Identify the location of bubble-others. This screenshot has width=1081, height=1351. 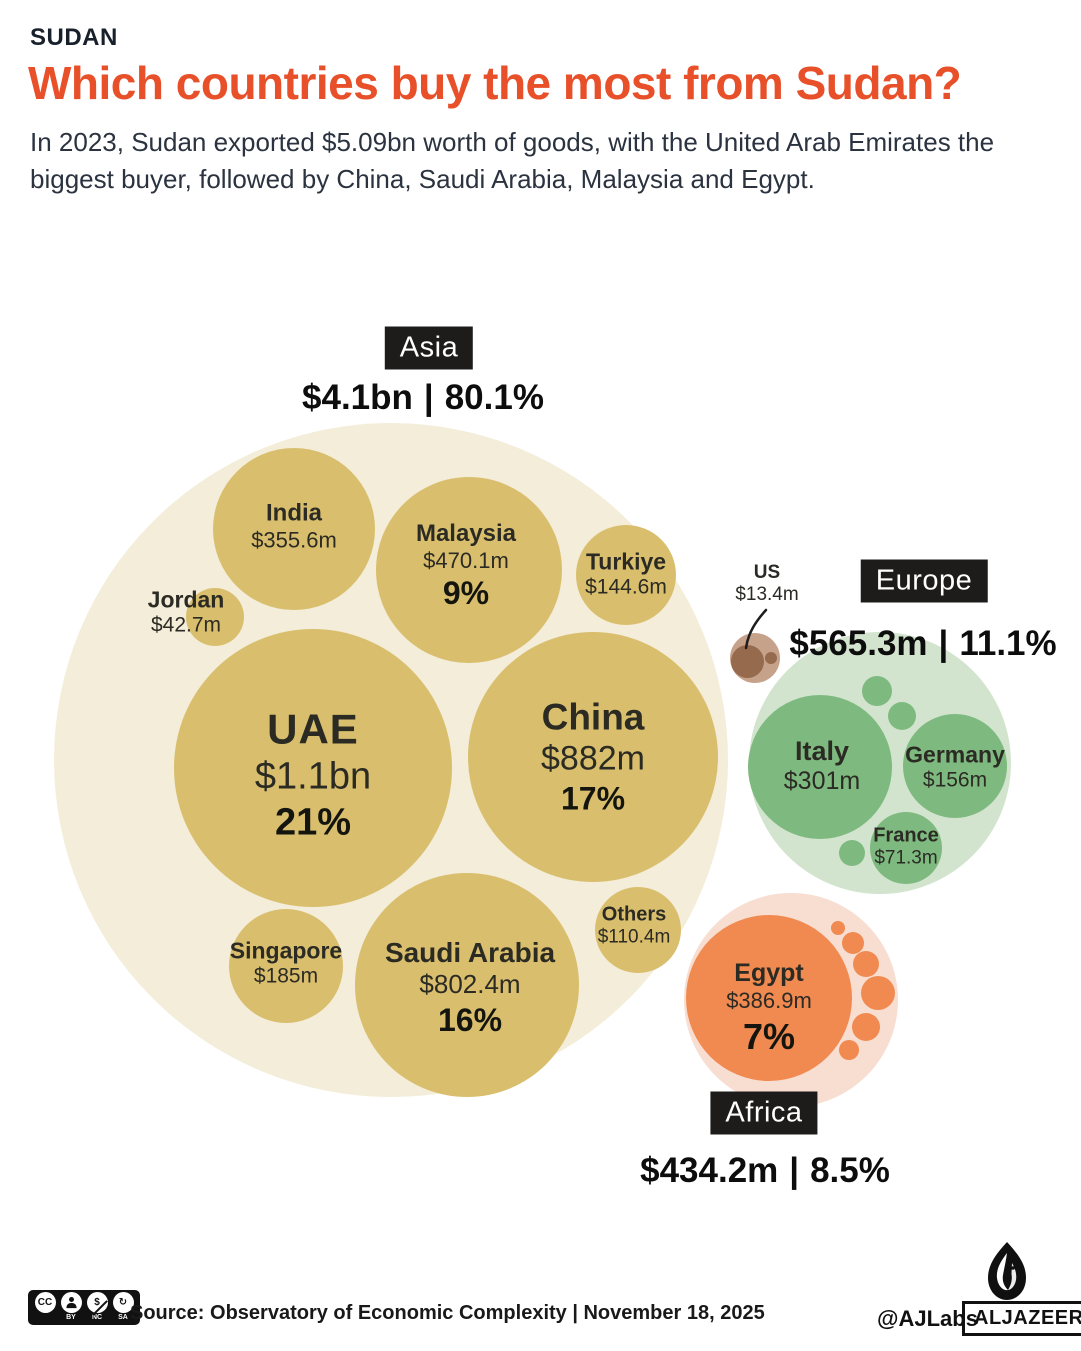
(638, 930).